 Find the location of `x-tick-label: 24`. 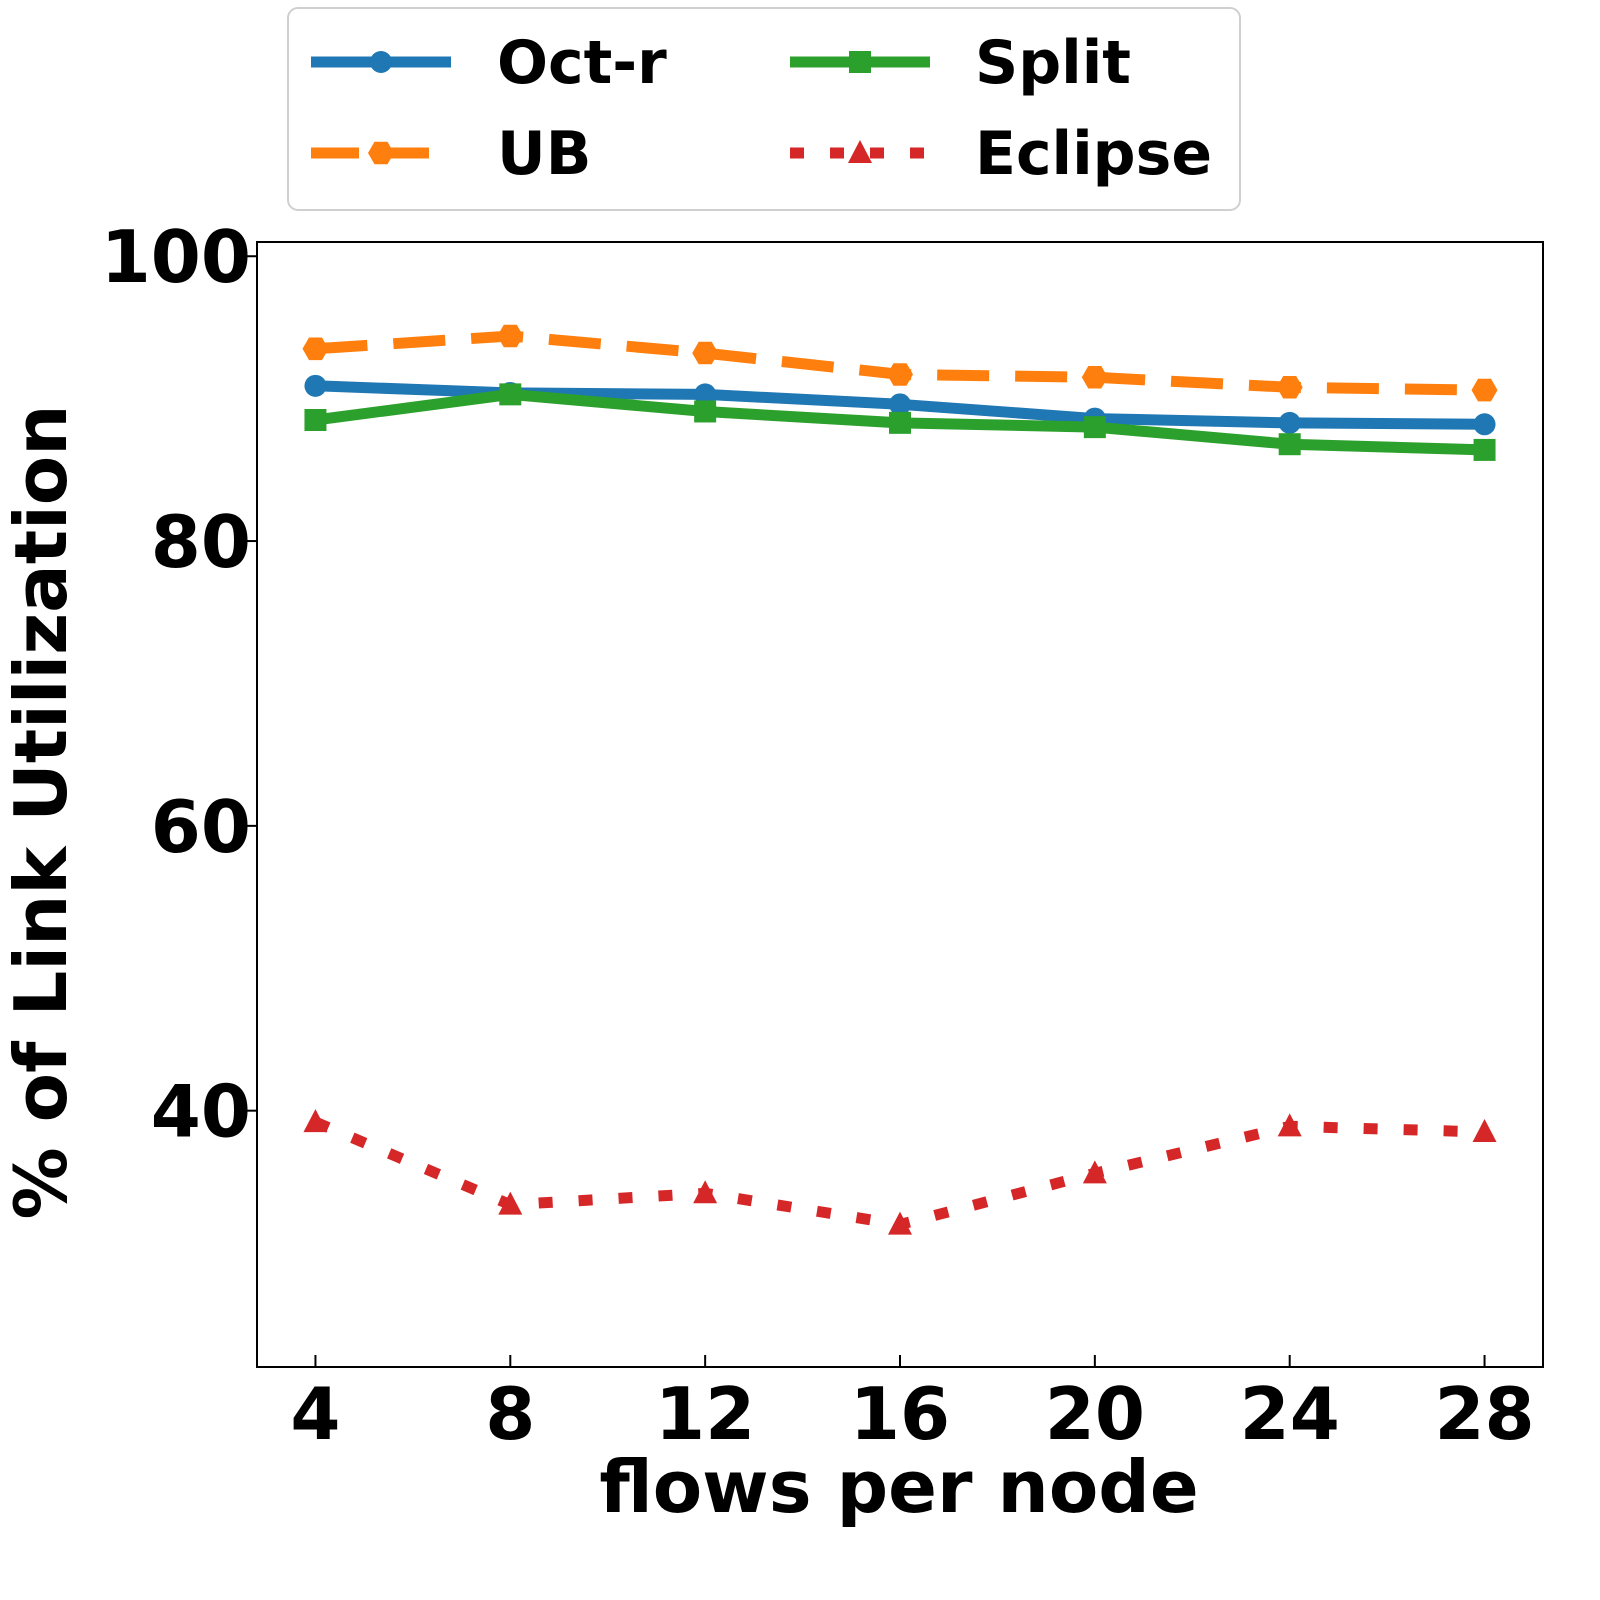

x-tick-label: 24 is located at coordinates (1290, 1414).